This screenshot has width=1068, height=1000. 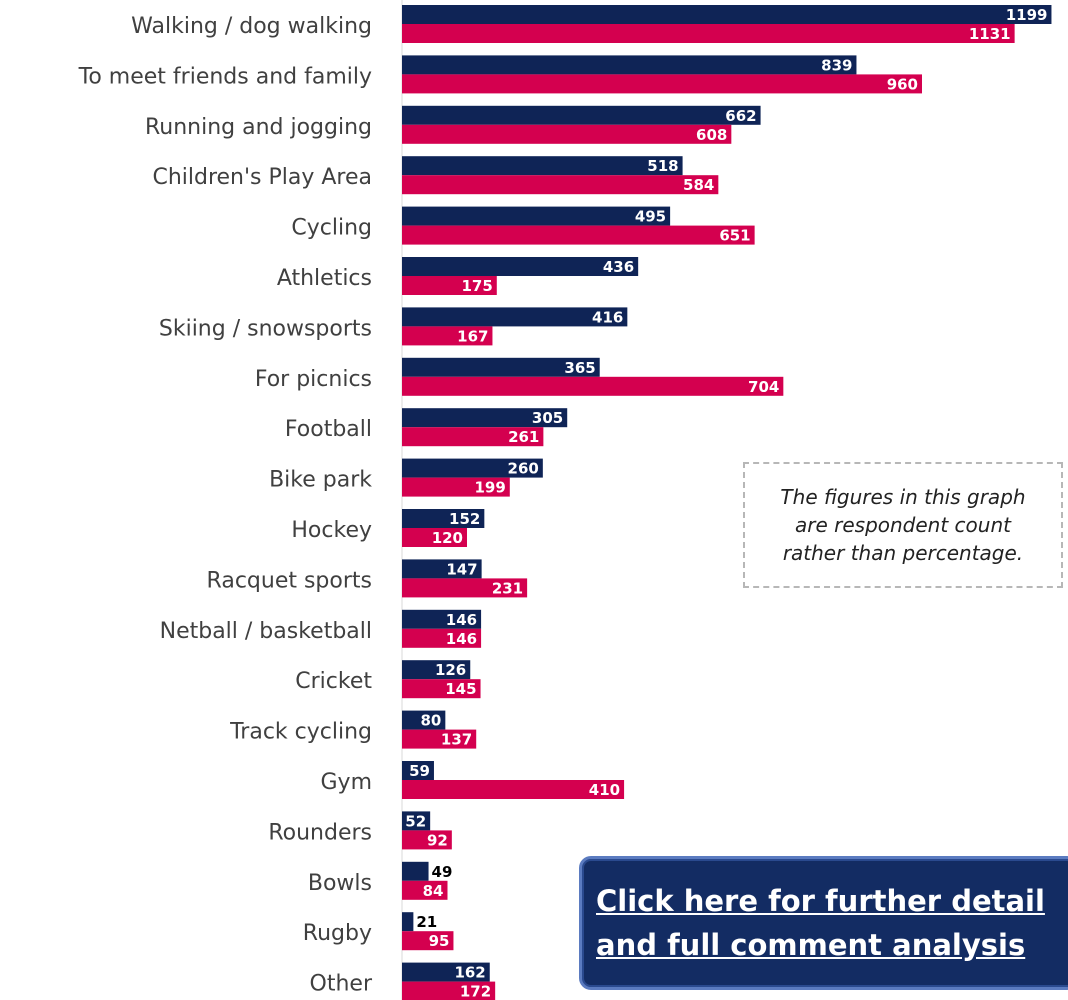 What do you see at coordinates (811, 945) in the screenshot?
I see `further-detail-link-line2: and full comment analysis` at bounding box center [811, 945].